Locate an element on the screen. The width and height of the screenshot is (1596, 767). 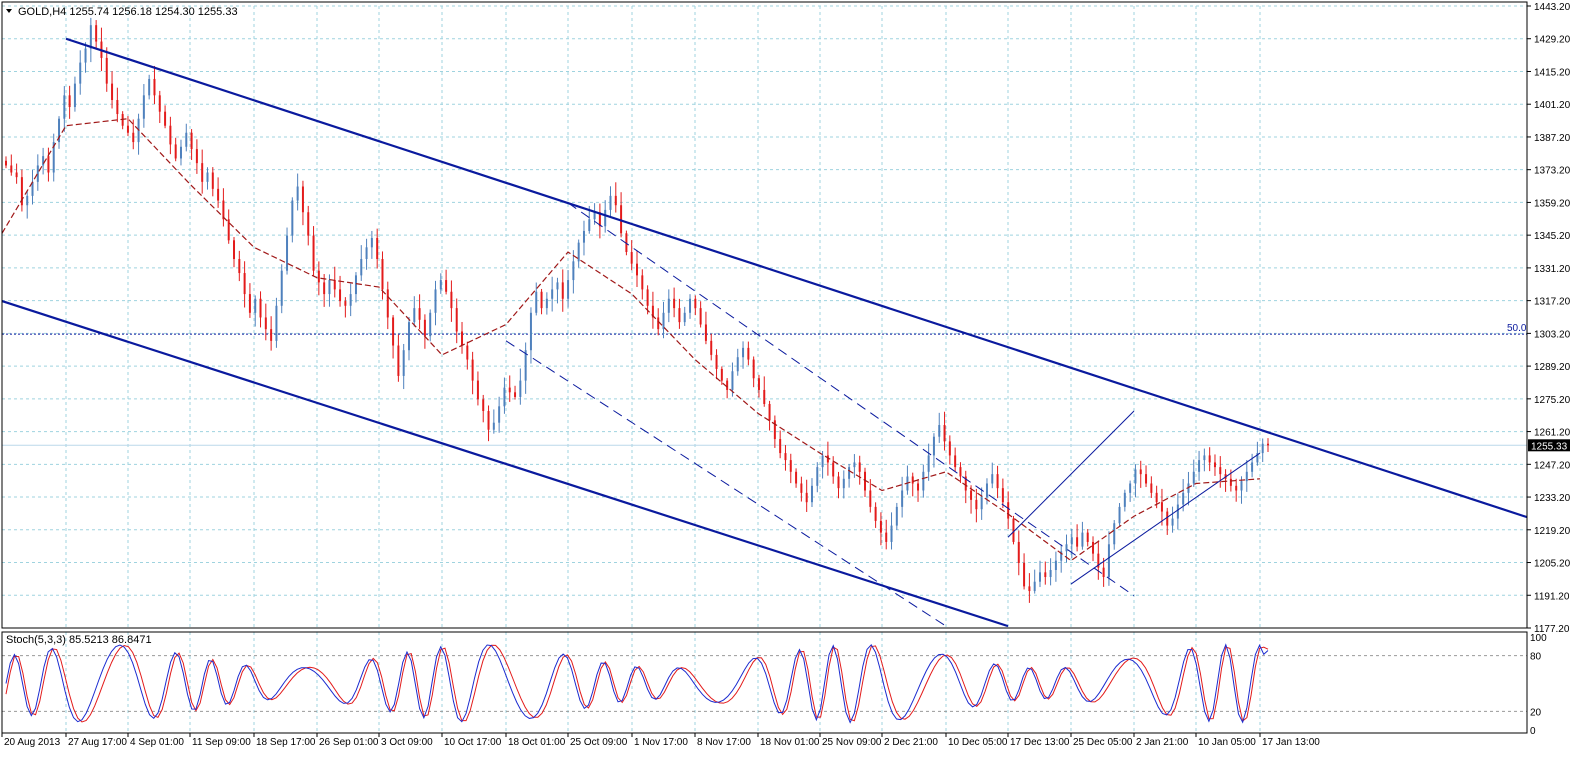
y-tick-label: 1261.20 is located at coordinates (1552, 433).